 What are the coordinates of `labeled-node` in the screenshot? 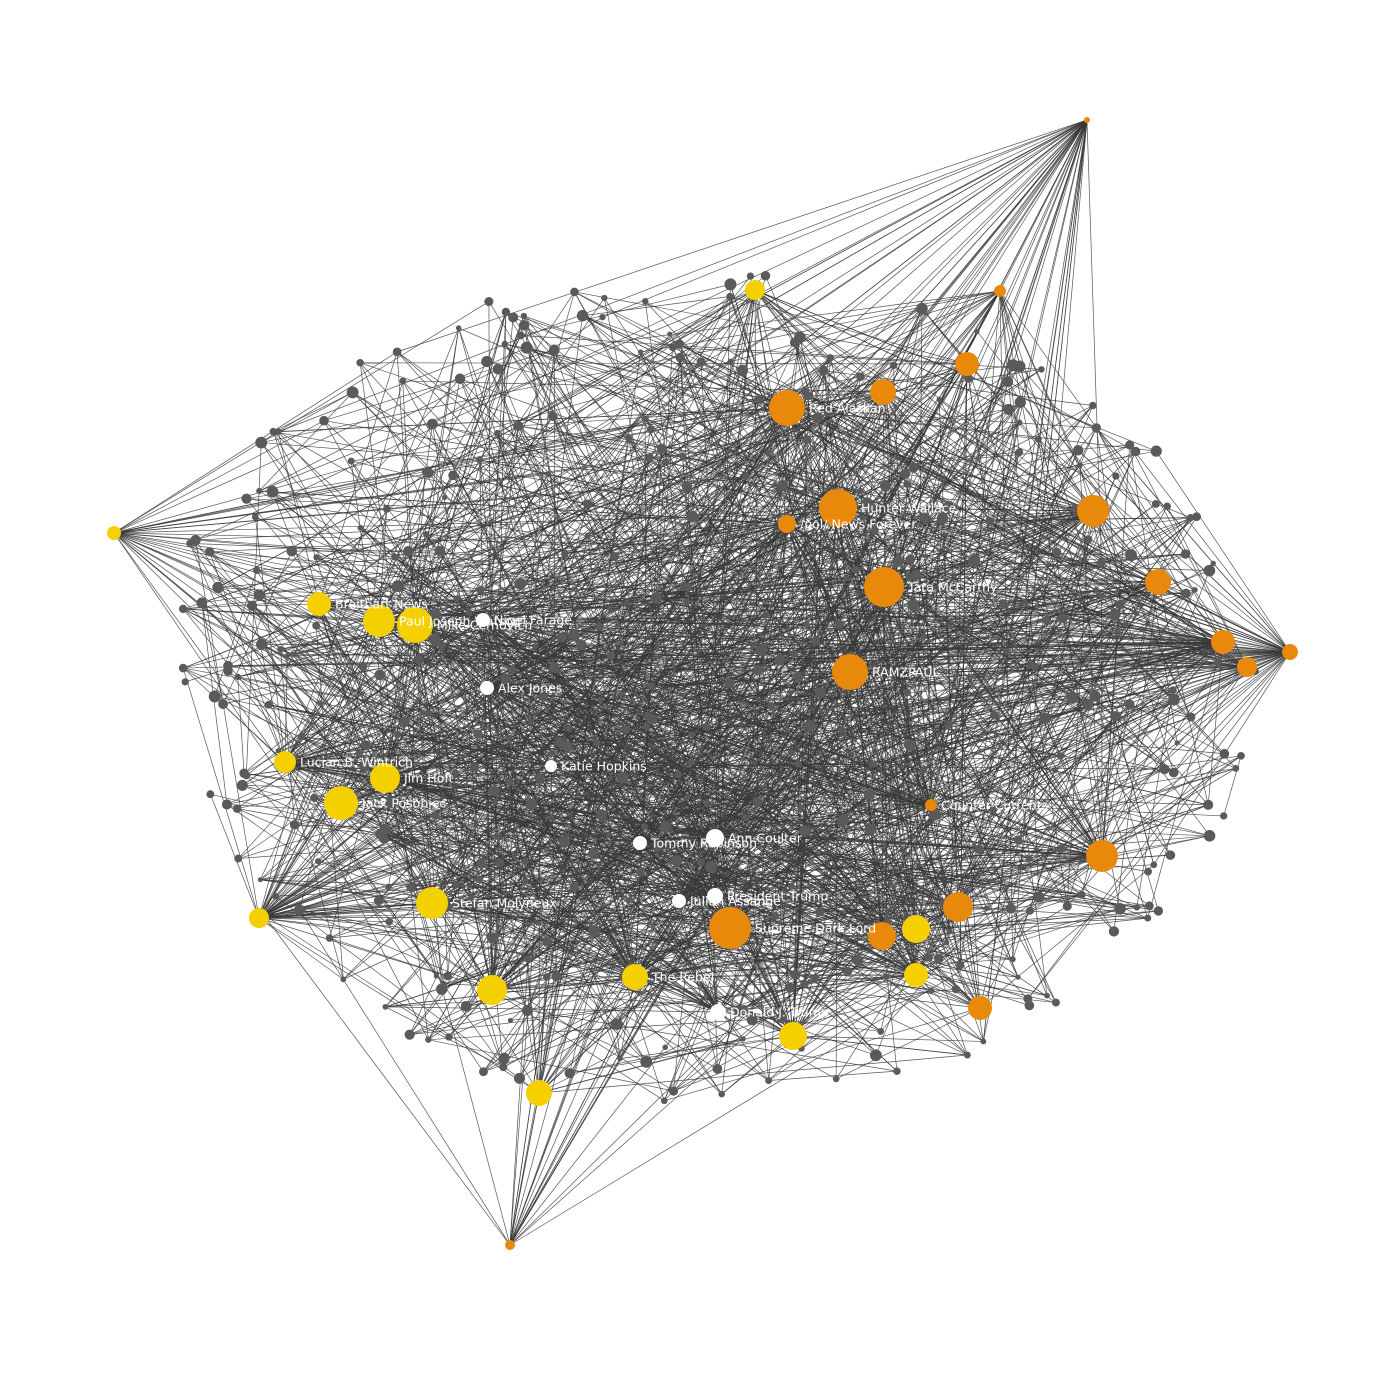 It's located at (787, 408).